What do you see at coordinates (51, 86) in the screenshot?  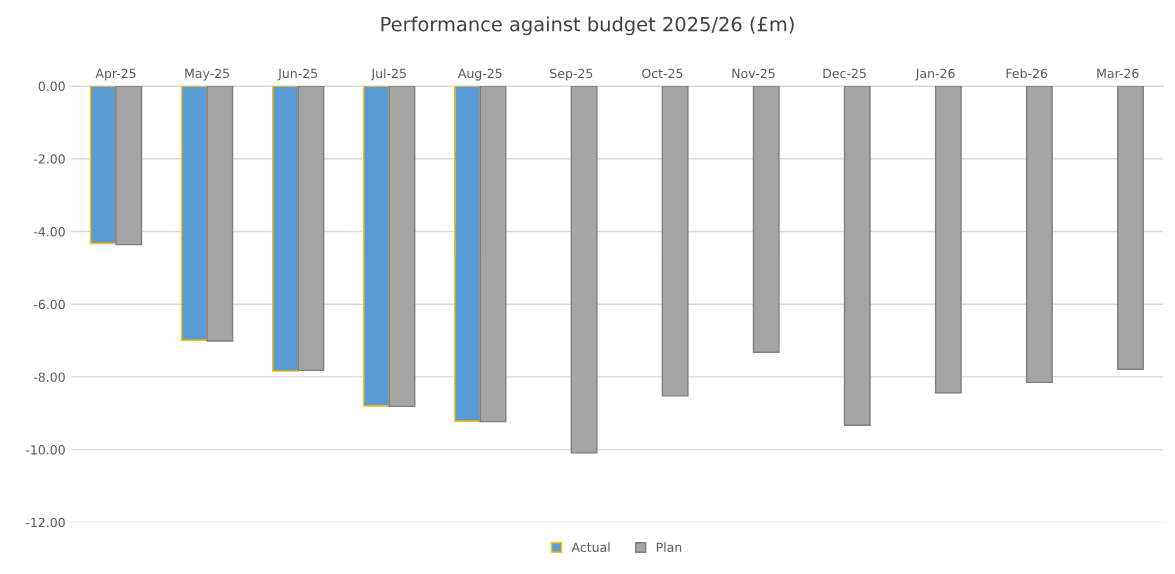 I see `y-tick-label: 0.00` at bounding box center [51, 86].